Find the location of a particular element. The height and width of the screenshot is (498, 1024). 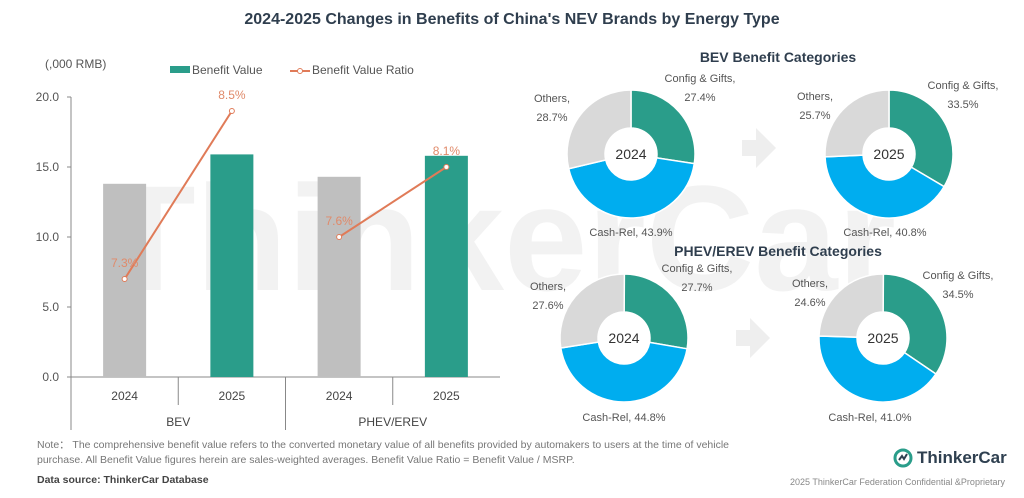

brand-name: ThinkerCar is located at coordinates (962, 457).